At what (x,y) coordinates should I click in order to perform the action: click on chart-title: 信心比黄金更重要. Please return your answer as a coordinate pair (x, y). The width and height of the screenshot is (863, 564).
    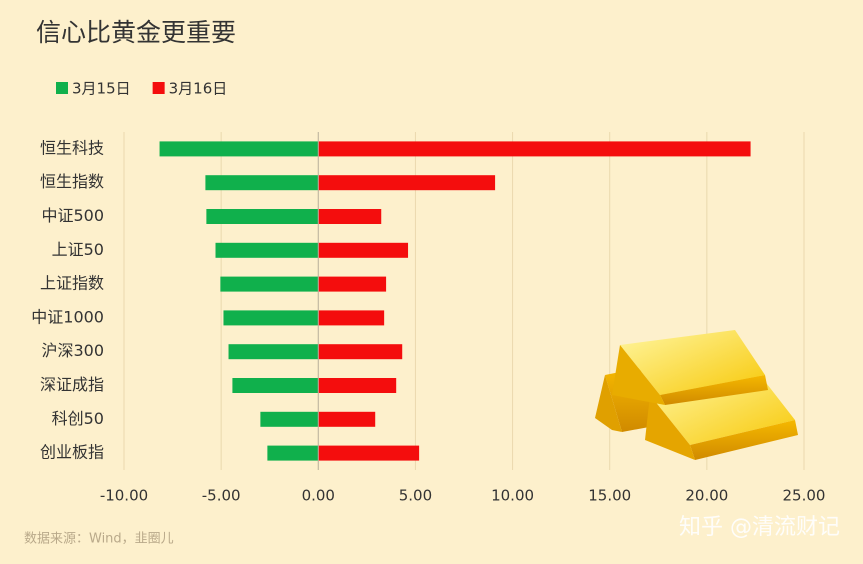
    Looking at the image, I should click on (136, 32).